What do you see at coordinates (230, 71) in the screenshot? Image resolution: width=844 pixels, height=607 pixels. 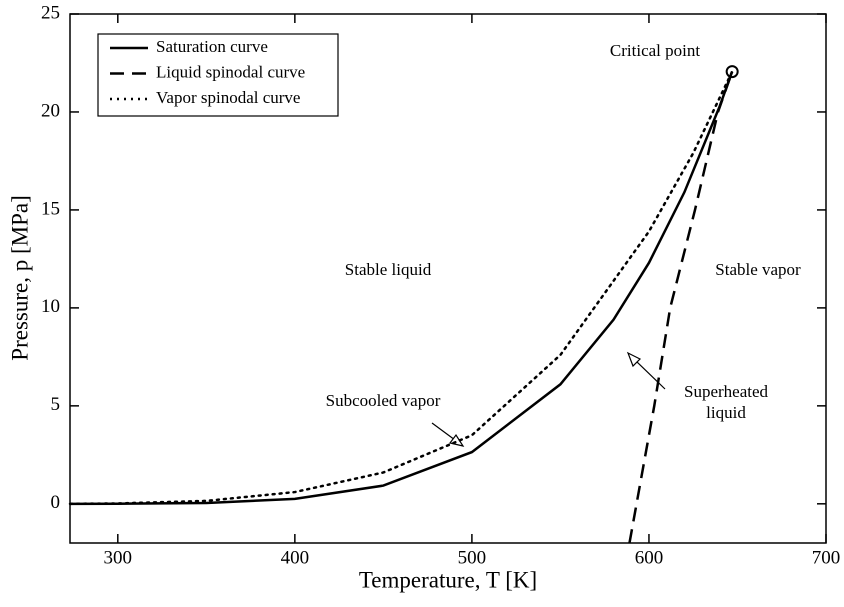 I see `legend-label: Liquid spinodal curve` at bounding box center [230, 71].